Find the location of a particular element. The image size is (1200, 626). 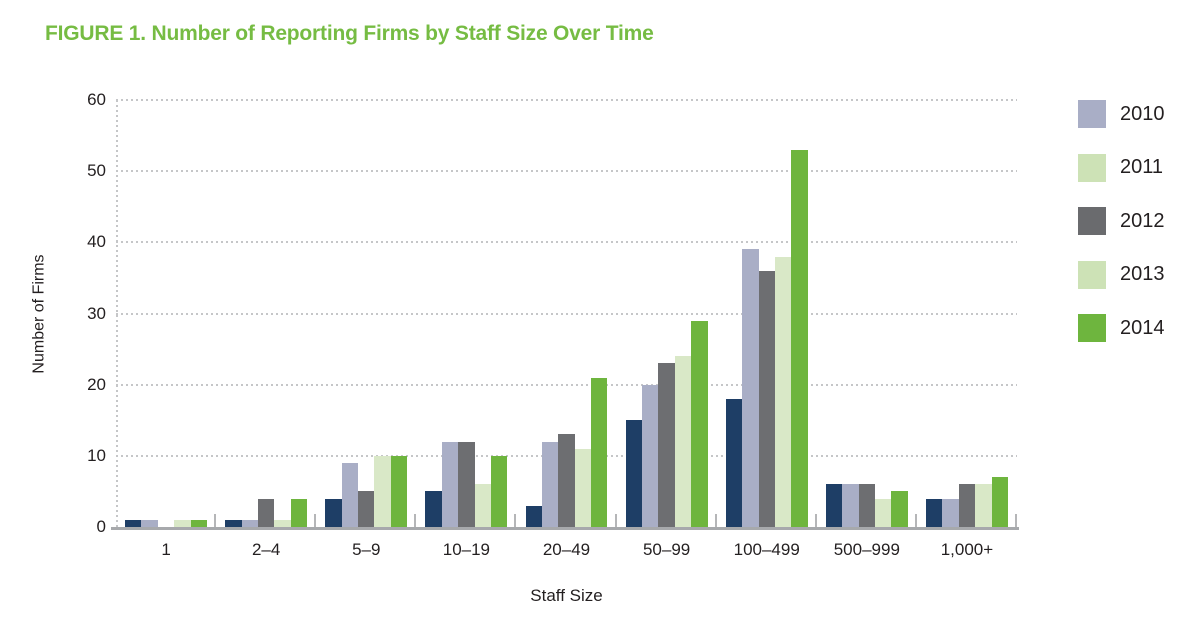

bar-2014-500–999 is located at coordinates (899, 509).